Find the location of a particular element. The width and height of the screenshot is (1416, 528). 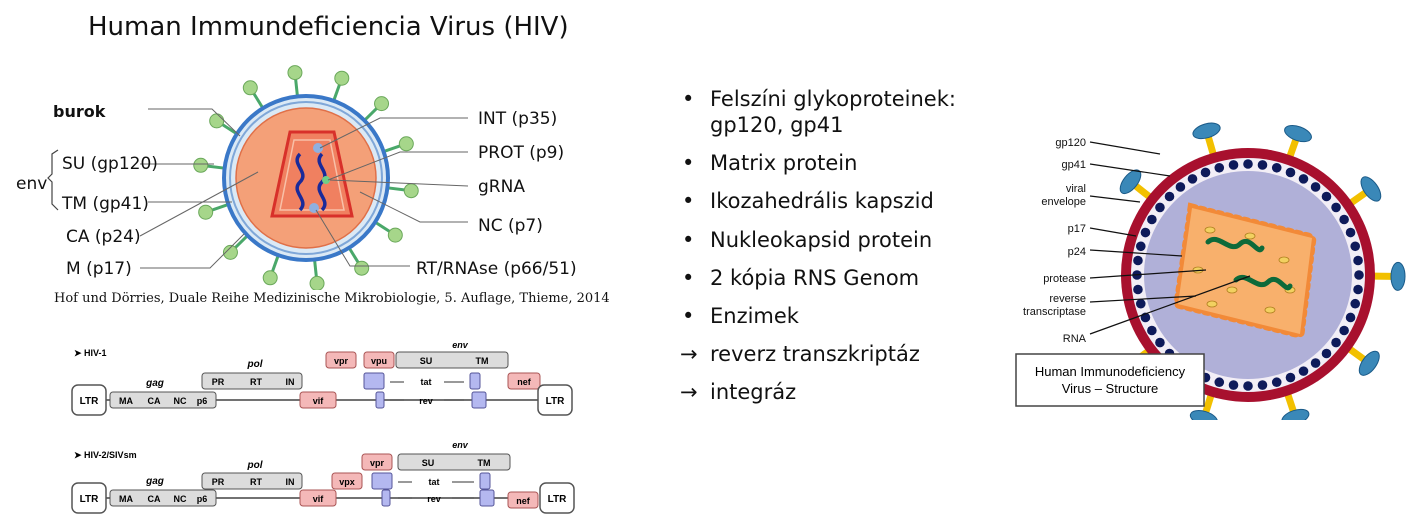

label-tm: TM (gp41) is located at coordinates (105, 204).